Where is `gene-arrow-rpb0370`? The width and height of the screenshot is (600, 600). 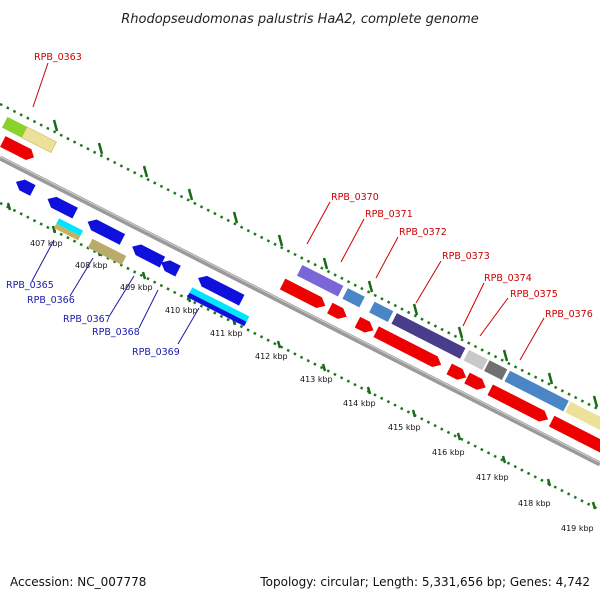
gene-arrow-rpb0370 is located at coordinates (303, 294).